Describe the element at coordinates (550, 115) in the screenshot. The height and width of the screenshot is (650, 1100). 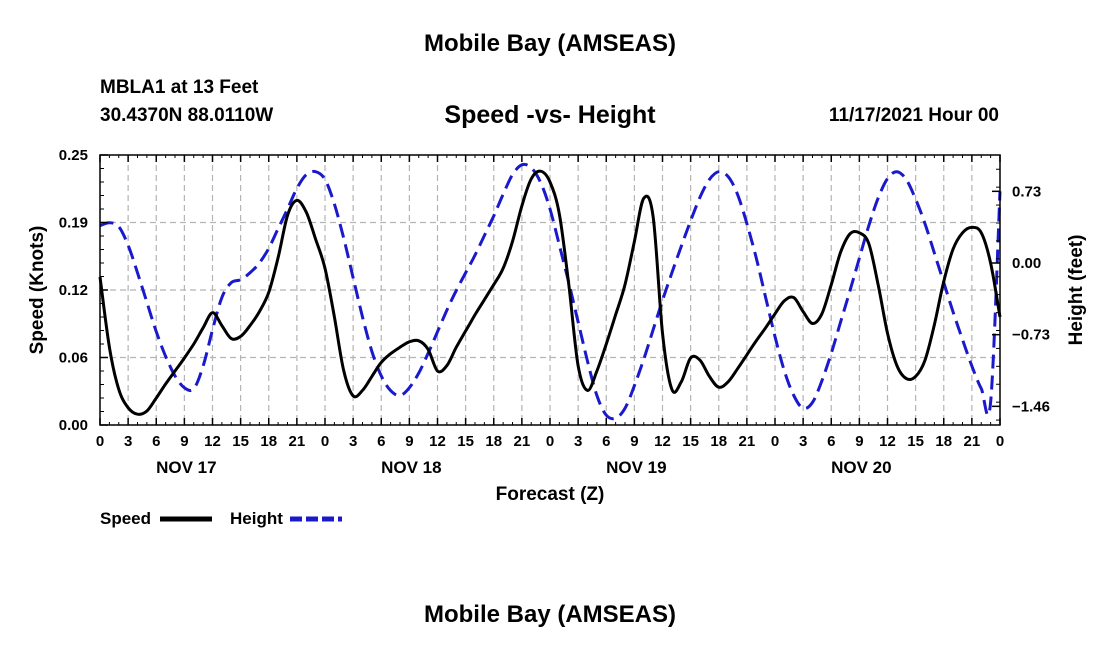
I see `chart-subtitle: Speed -vs- Height` at that location.